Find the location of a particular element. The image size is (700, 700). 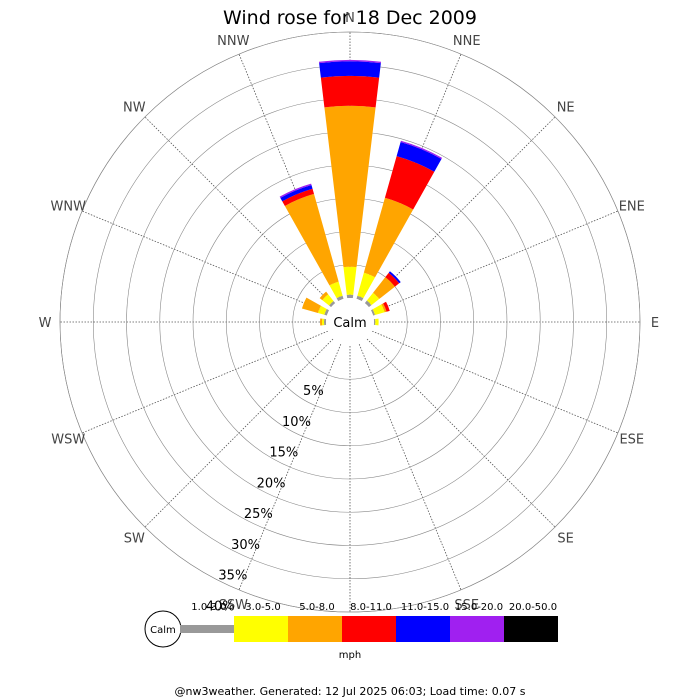

direction-label-ne: NE is located at coordinates (566, 107).